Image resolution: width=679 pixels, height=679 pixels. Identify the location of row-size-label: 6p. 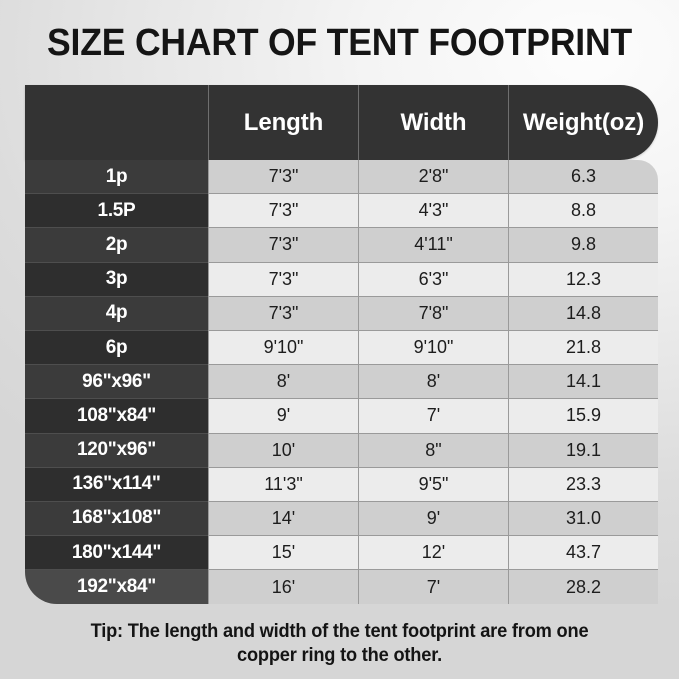
(116, 348).